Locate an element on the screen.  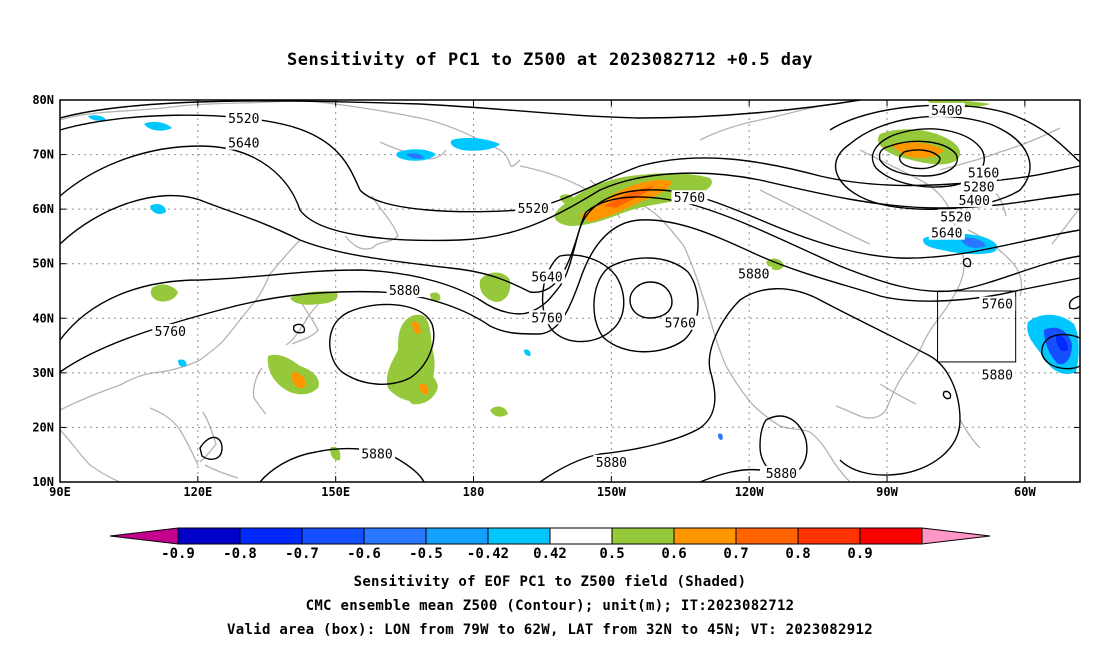
lat-label: 10N is located at coordinates (43, 482).